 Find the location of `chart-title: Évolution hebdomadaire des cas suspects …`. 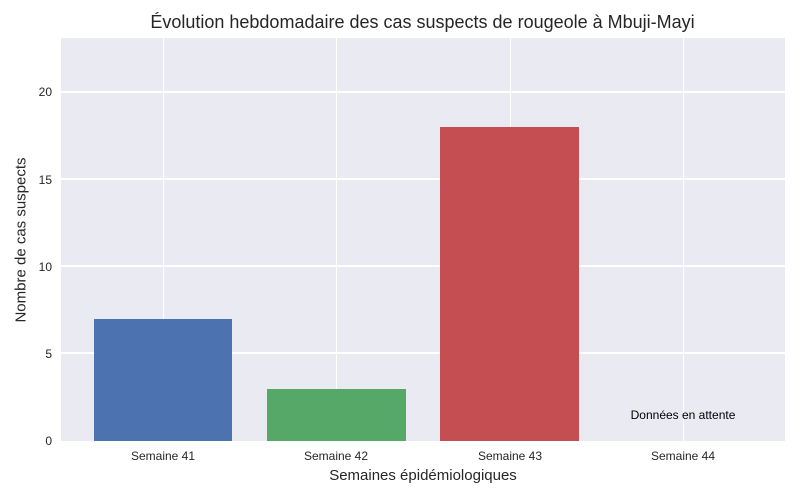

chart-title: Évolution hebdomadaire des cas suspects … is located at coordinates (422, 22).